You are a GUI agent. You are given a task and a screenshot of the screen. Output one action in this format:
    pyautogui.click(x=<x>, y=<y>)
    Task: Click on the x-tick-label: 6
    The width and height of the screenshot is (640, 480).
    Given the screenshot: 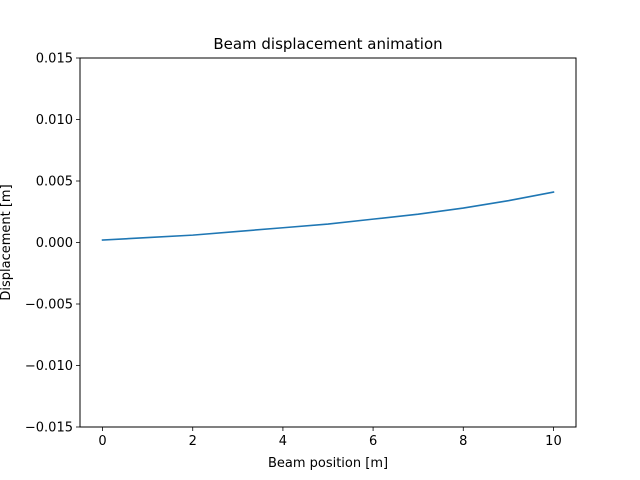 What is the action you would take?
    pyautogui.click(x=373, y=441)
    